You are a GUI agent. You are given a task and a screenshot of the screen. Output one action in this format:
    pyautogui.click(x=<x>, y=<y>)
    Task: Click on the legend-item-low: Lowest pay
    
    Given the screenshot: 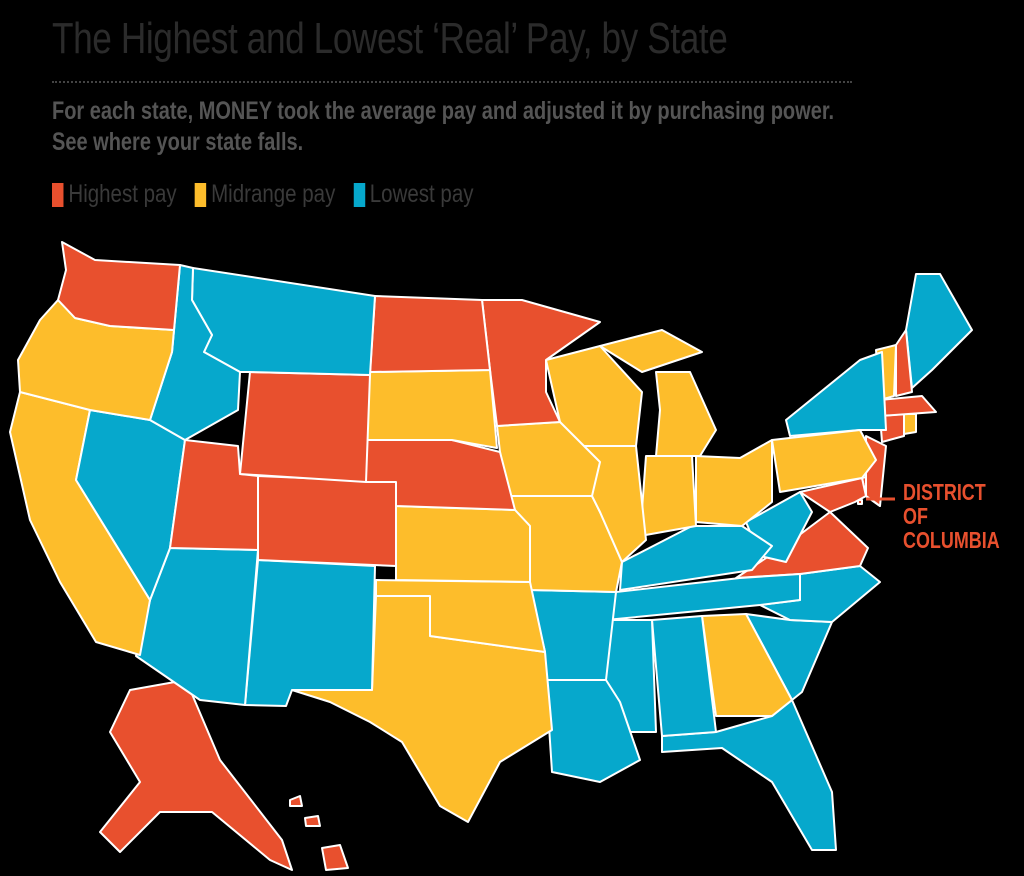 What is the action you would take?
    pyautogui.click(x=413, y=194)
    